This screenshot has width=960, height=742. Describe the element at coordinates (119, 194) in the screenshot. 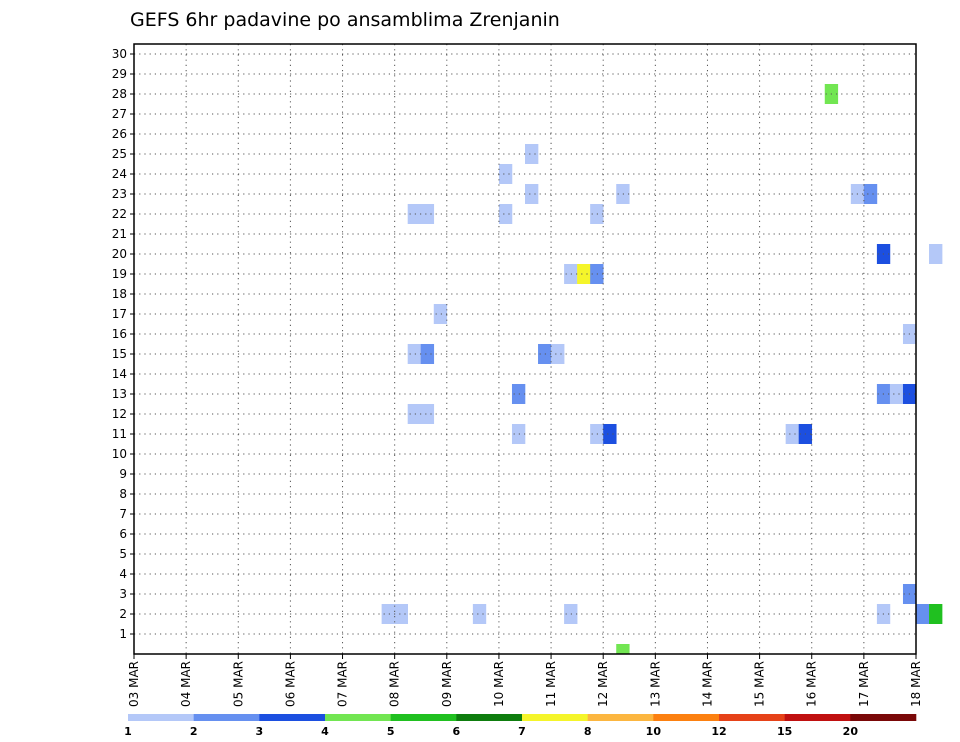

I see `y-tick-label: 23` at that location.